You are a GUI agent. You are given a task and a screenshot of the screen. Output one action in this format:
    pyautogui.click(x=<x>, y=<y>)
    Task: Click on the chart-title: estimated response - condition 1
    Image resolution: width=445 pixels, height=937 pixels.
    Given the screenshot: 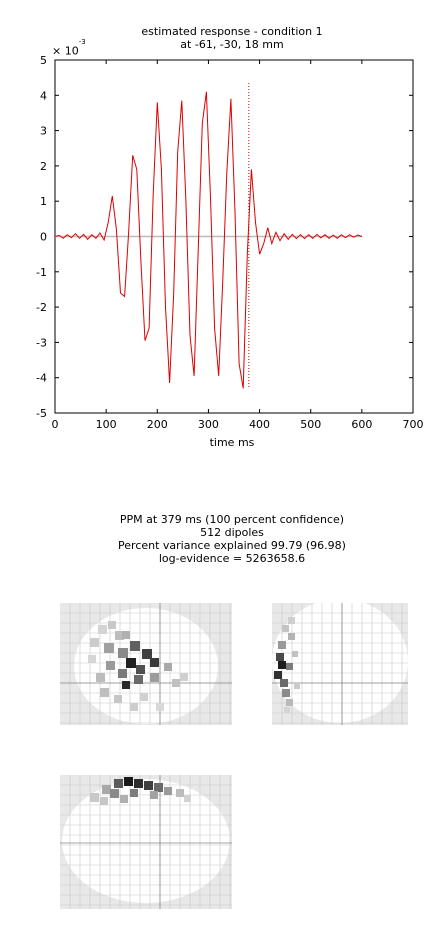 What is the action you would take?
    pyautogui.click(x=232, y=31)
    